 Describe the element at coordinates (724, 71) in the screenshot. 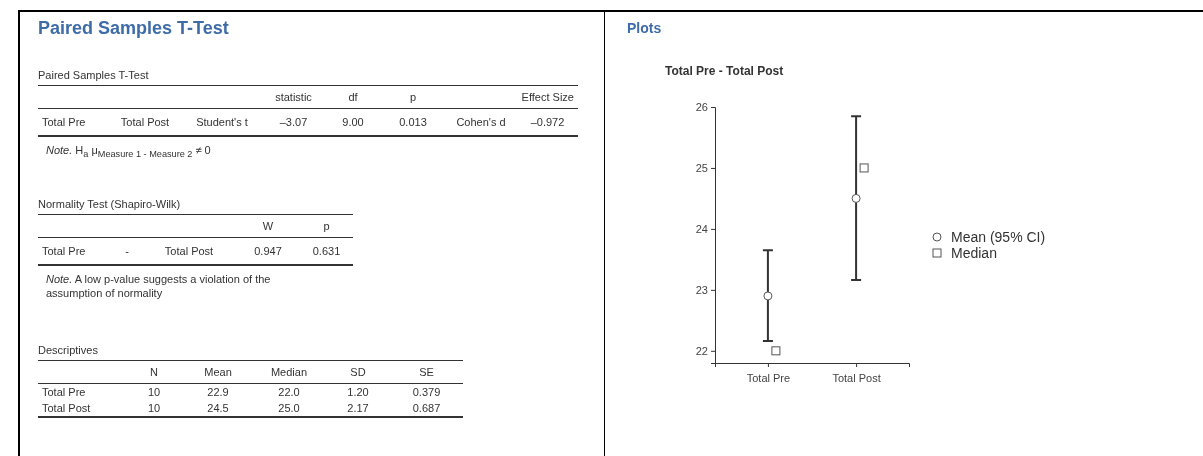

I see `chart-subtitle: Total Pre - Total Post` at that location.